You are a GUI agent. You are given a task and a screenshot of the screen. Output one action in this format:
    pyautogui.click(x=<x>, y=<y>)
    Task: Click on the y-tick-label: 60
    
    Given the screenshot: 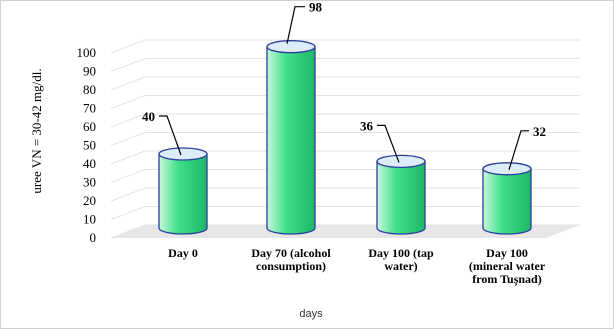 What is the action you would take?
    pyautogui.click(x=89, y=126)
    